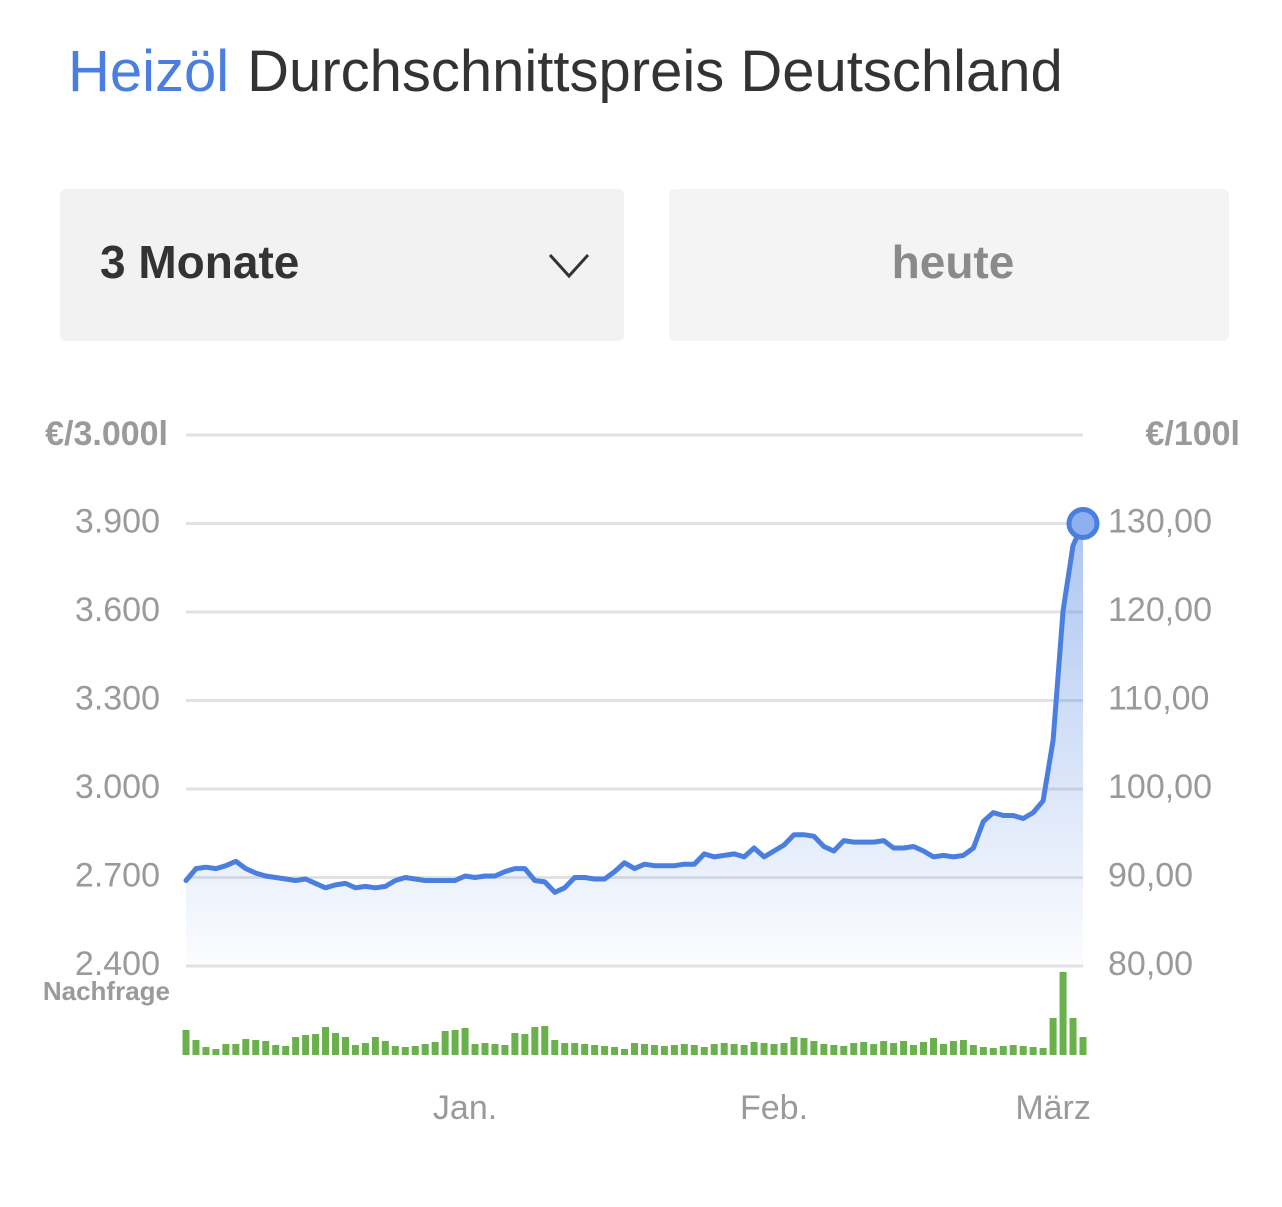 The image size is (1282, 1207). What do you see at coordinates (117, 787) in the screenshot?
I see `y-tick-label: 3.000` at bounding box center [117, 787].